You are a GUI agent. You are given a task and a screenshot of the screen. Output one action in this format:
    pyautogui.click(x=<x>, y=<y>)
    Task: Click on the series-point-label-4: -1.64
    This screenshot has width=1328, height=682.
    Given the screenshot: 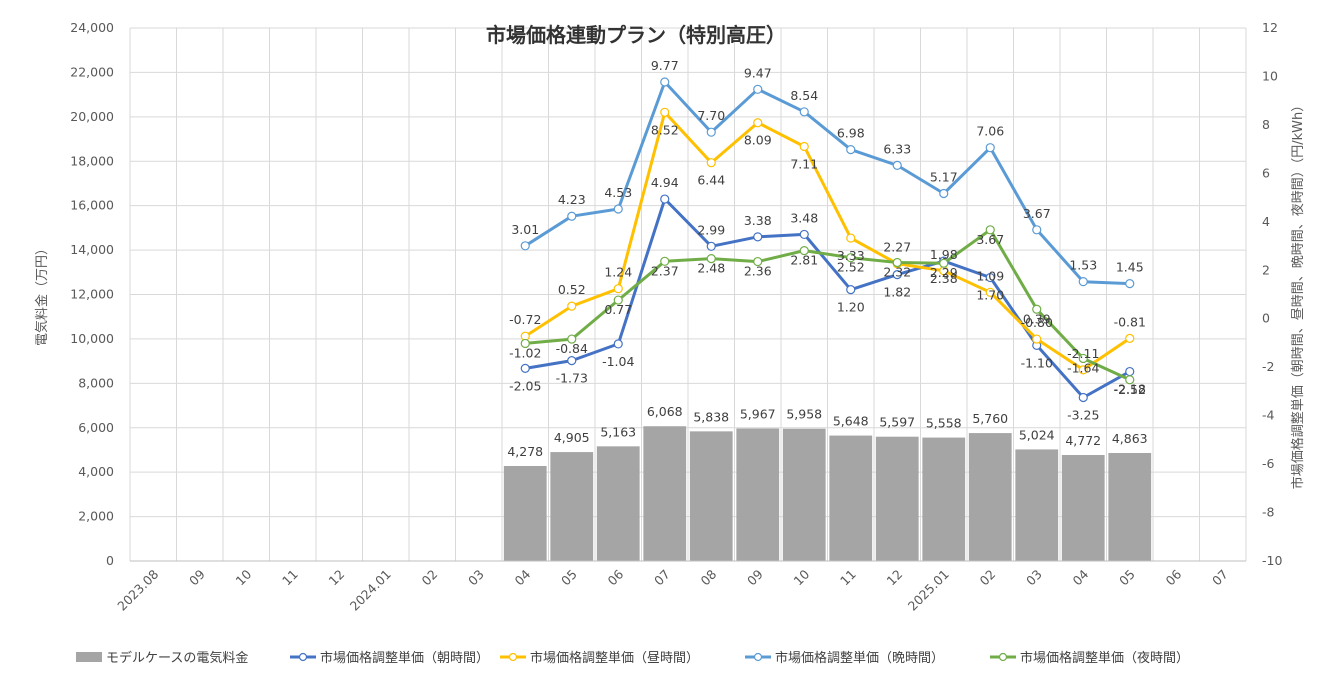 What is the action you would take?
    pyautogui.click(x=1083, y=367)
    